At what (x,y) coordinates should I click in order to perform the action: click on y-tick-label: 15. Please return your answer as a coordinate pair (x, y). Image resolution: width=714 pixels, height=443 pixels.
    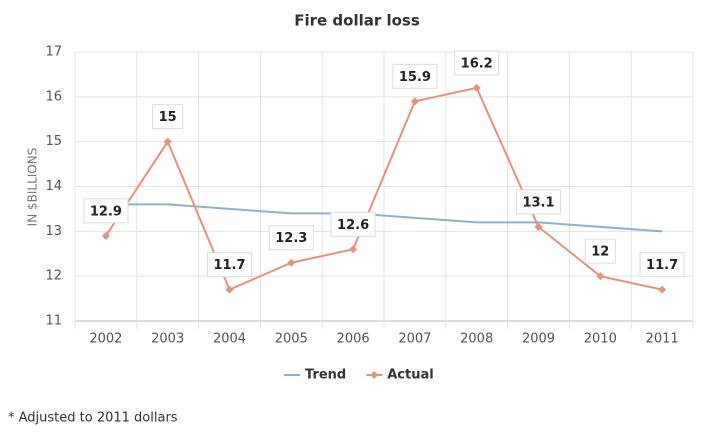
    Looking at the image, I should click on (53, 141).